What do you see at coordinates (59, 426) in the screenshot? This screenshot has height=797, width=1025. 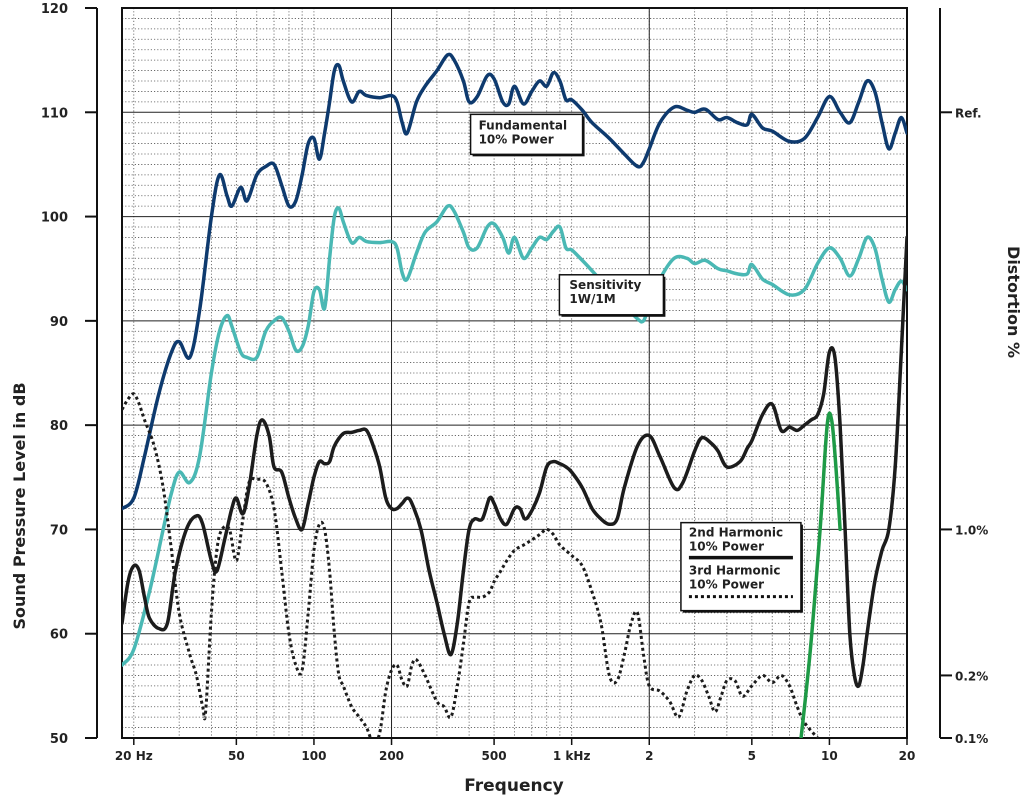 I see `y-tick-label: 80` at bounding box center [59, 426].